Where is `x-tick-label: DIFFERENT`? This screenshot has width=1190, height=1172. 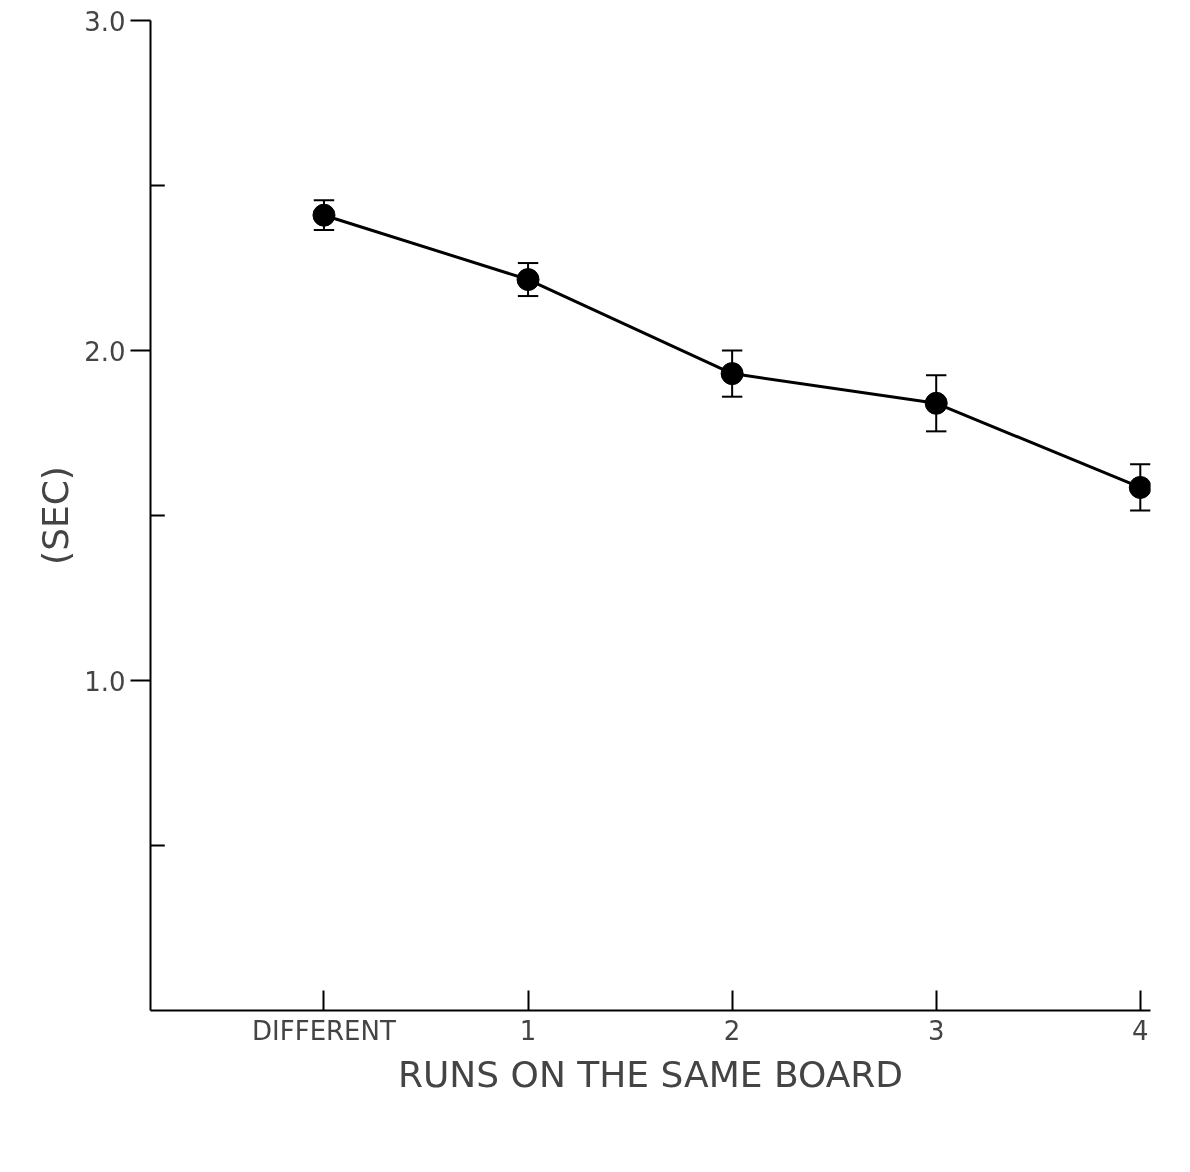
x-tick-label: DIFFERENT is located at coordinates (324, 1030).